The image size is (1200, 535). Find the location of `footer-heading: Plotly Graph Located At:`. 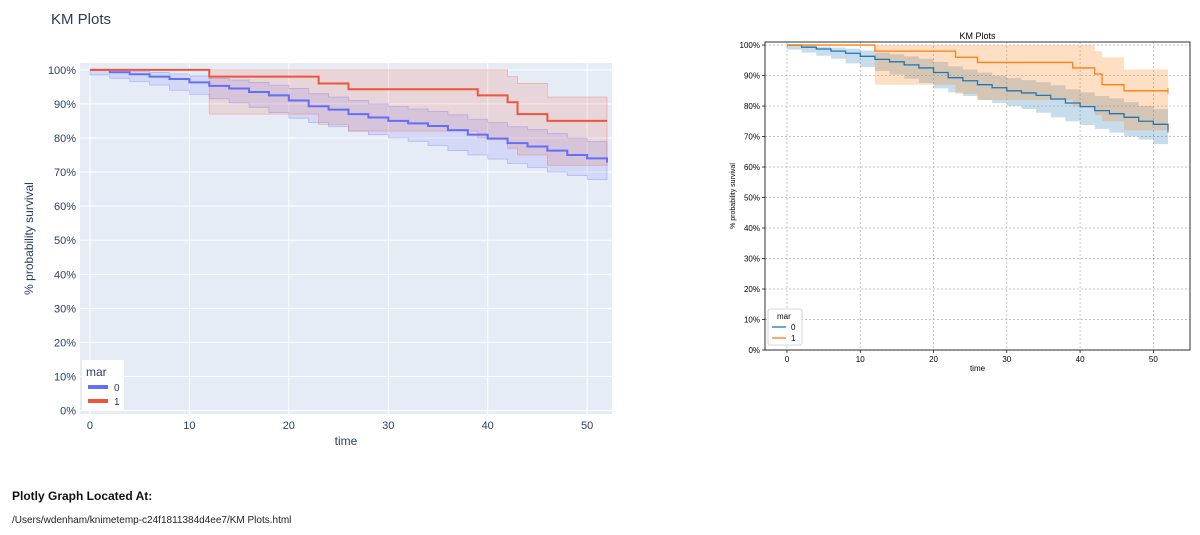

footer-heading: Plotly Graph Located At: is located at coordinates (82, 496).